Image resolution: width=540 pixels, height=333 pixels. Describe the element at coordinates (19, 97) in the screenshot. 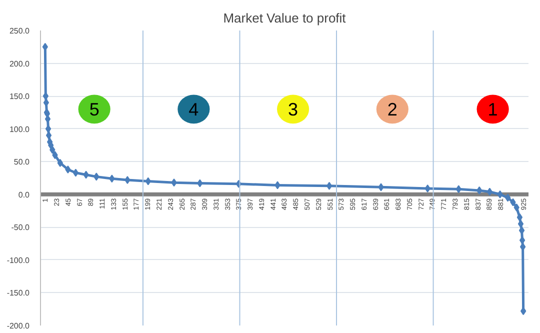

I see `y-tick-label: 150.0` at that location.